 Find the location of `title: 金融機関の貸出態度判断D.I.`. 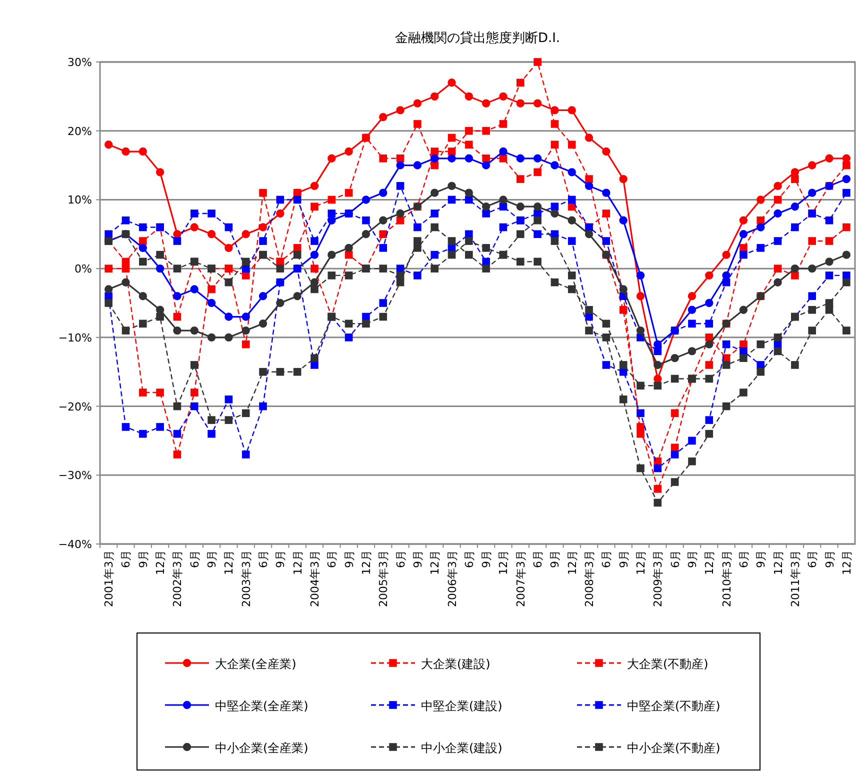

title: 金融機関の貸出態度判断D.I. is located at coordinates (477, 38).